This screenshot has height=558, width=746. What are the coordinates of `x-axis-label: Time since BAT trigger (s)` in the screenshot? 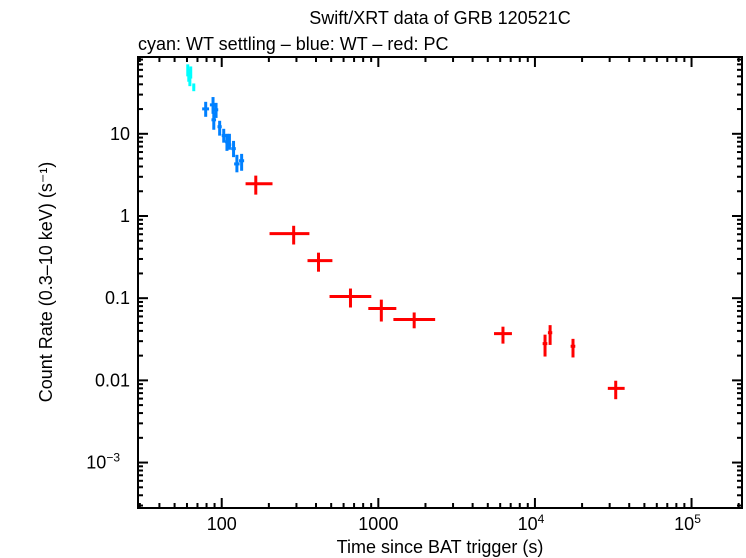 It's located at (440, 547).